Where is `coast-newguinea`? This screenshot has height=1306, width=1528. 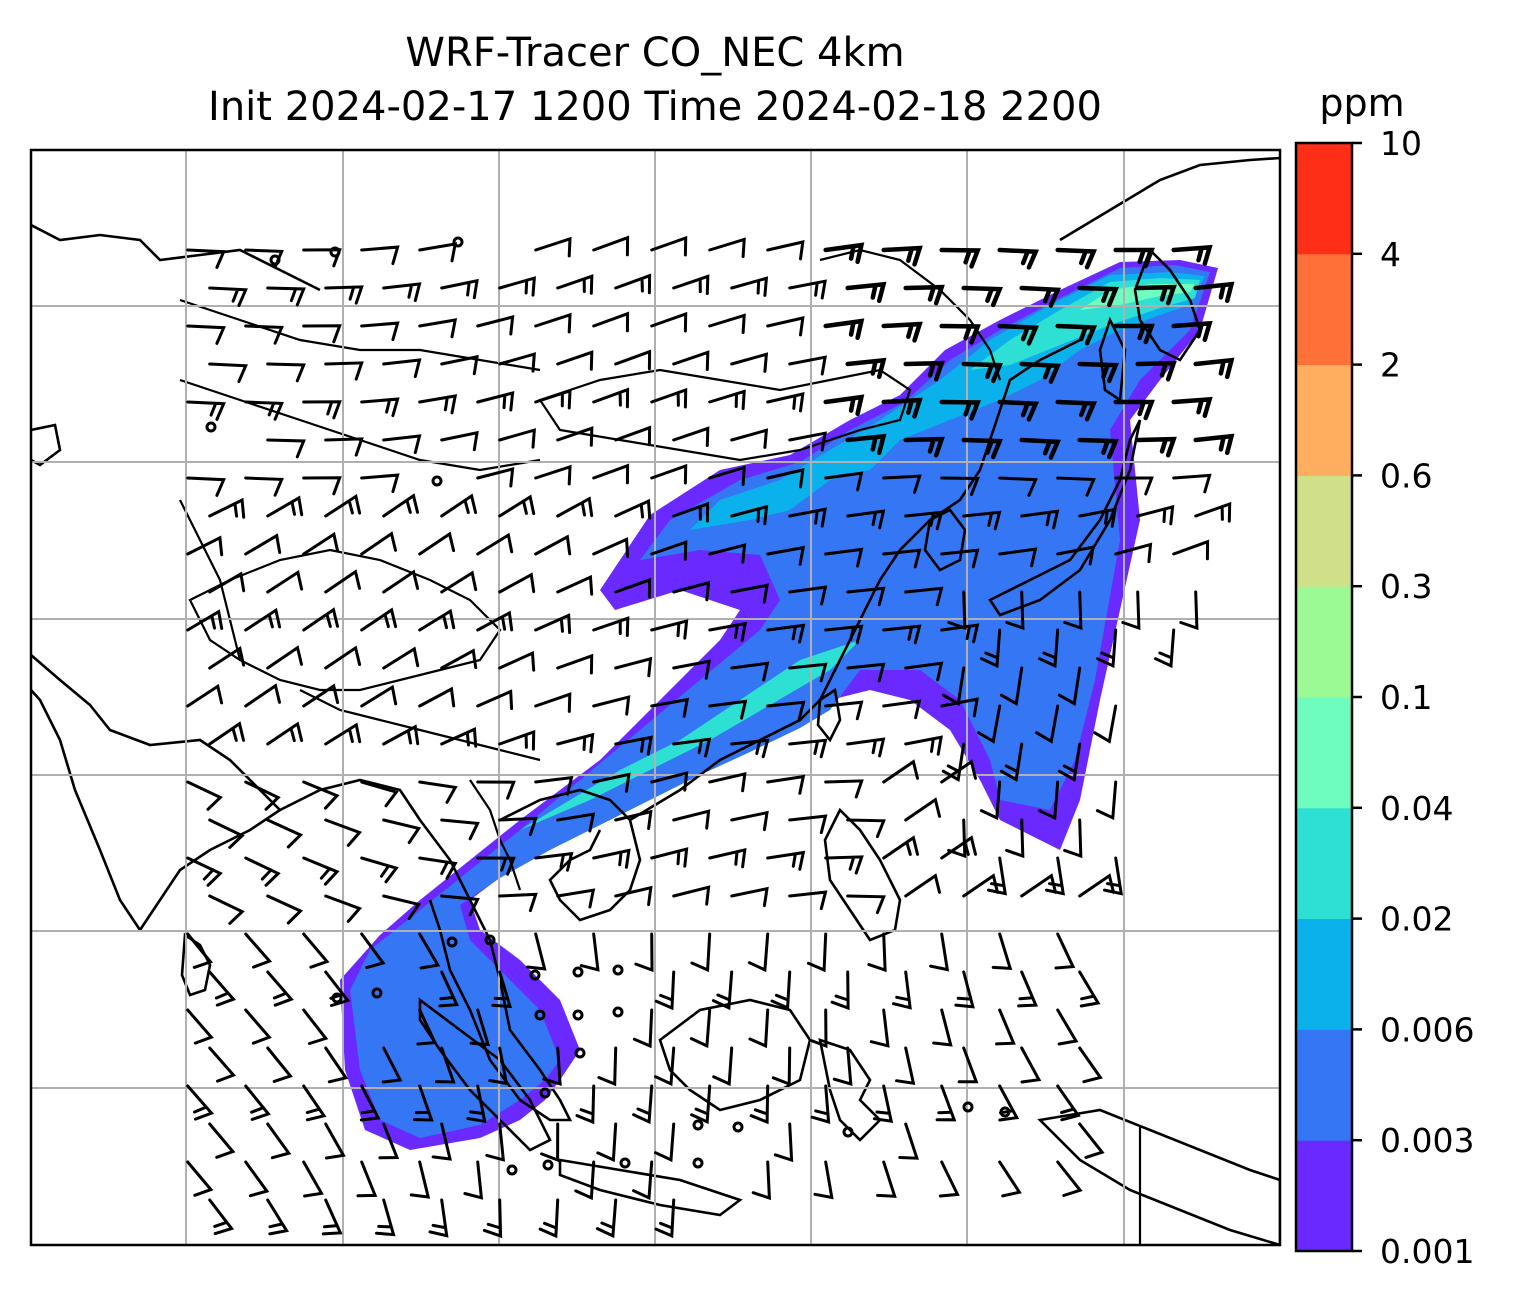 coast-newguinea is located at coordinates (1158, 1176).